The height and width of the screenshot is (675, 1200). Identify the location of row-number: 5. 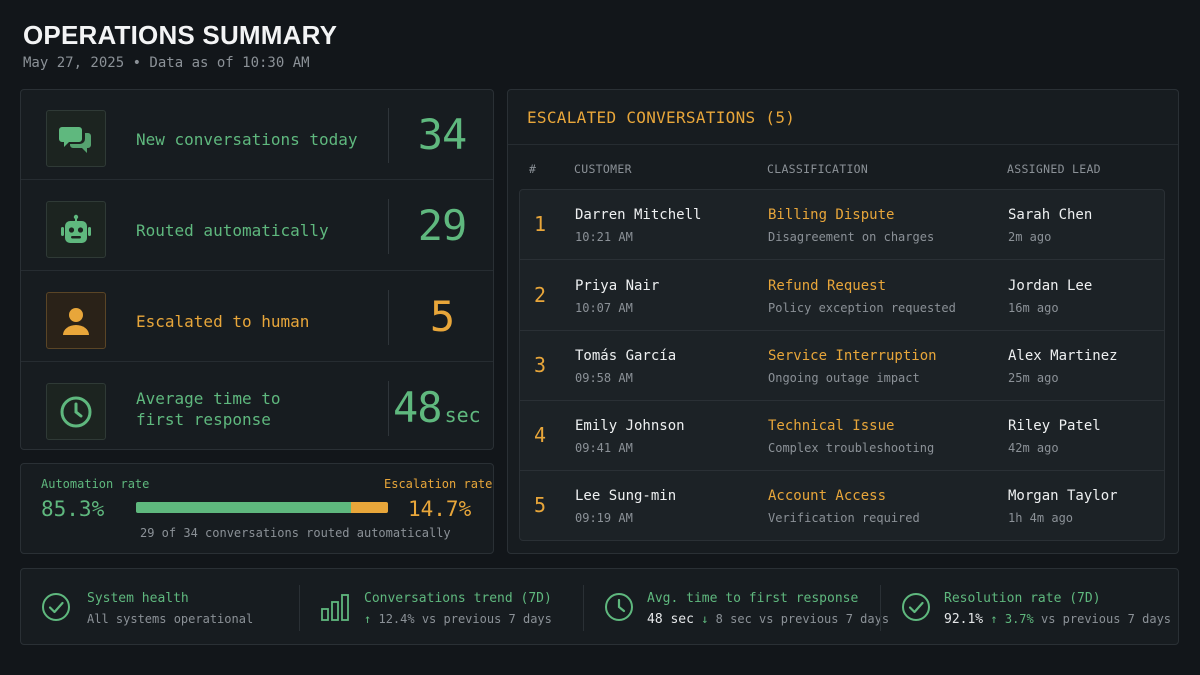
(540, 505).